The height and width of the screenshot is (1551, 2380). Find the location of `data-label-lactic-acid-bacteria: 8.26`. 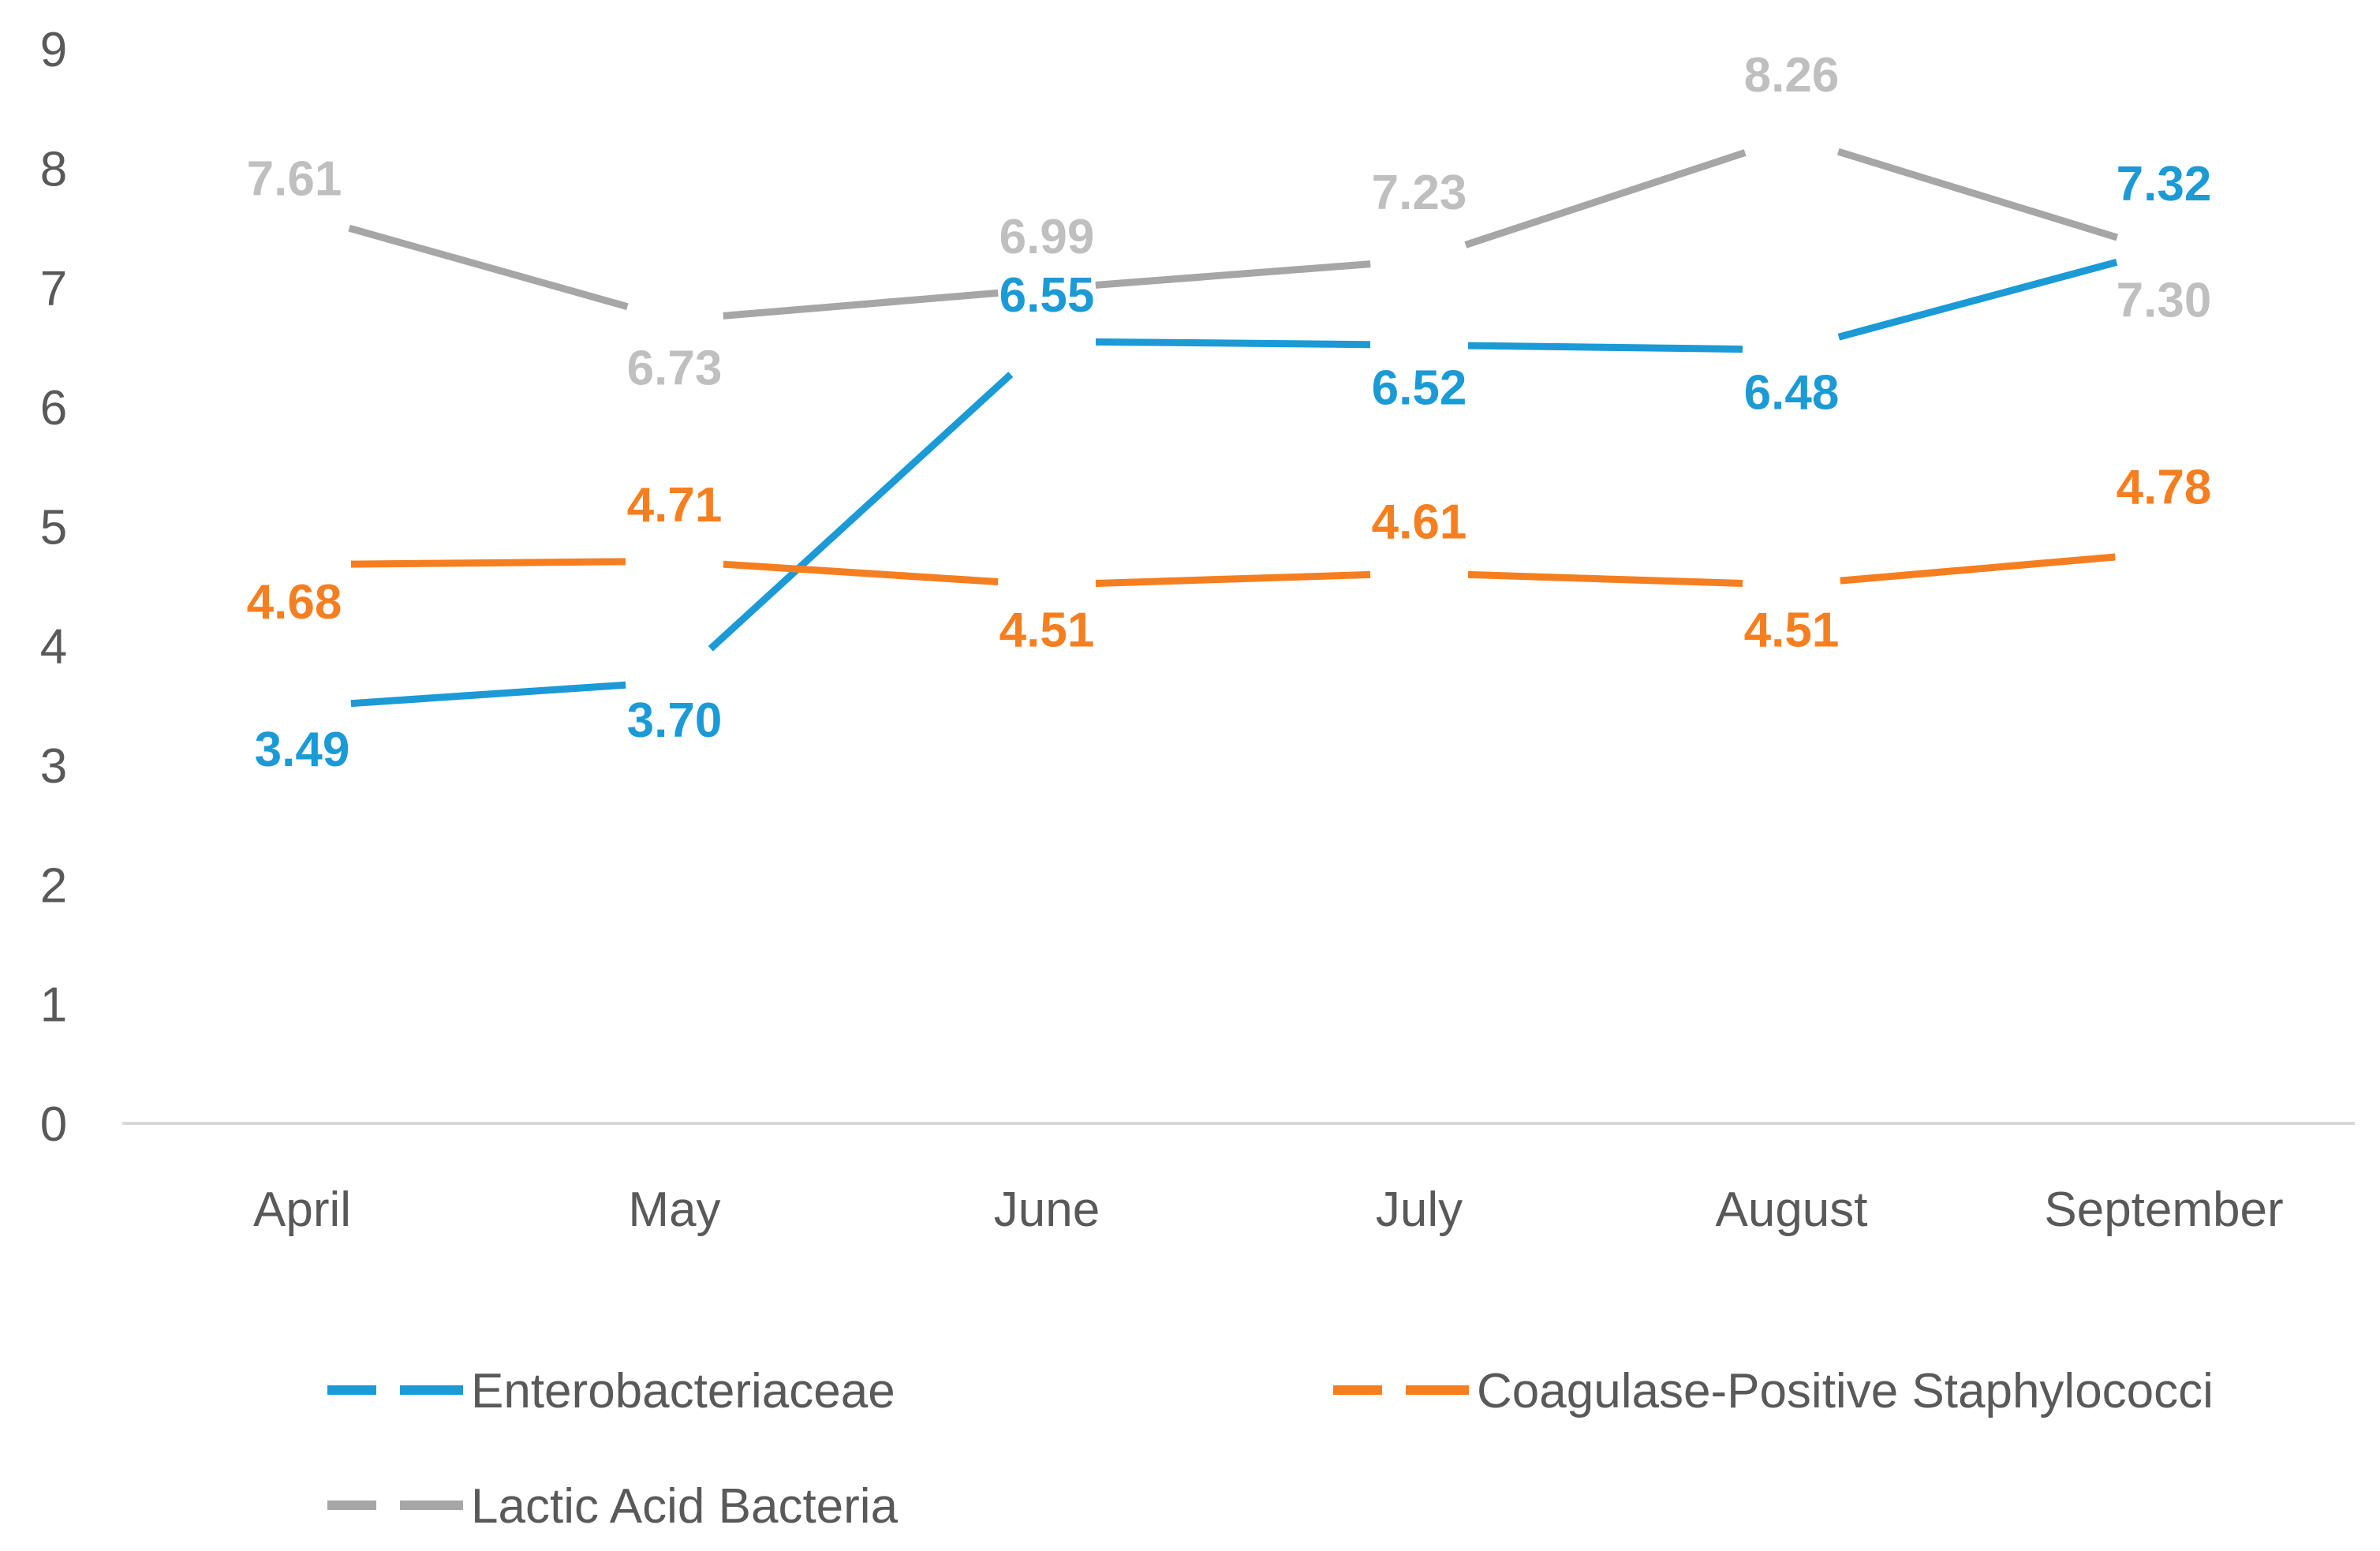

data-label-lactic-acid-bacteria: 8.26 is located at coordinates (1792, 75).